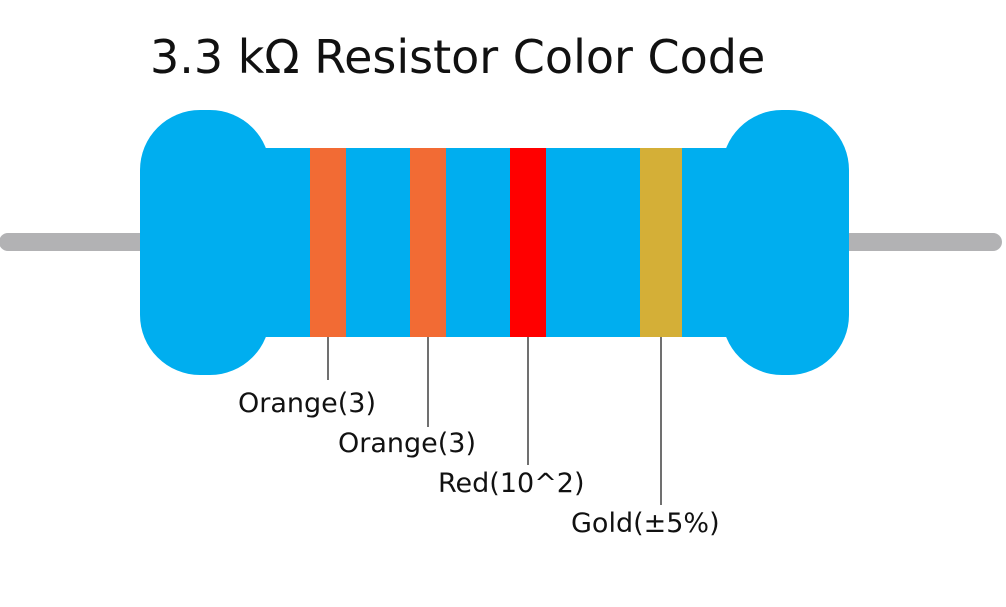 Image resolution: width=1006 pixels, height=607 pixels. I want to click on band-1-orange, so click(328, 242).